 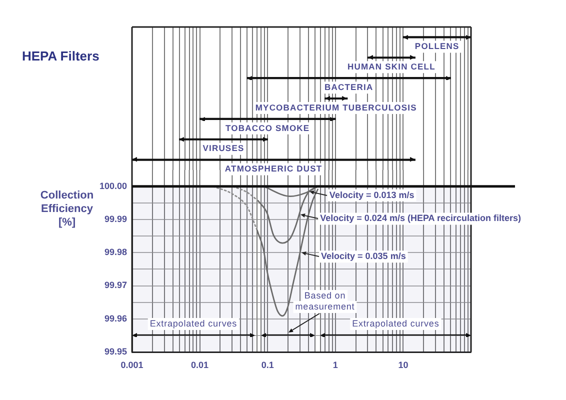 What do you see at coordinates (200, 365) in the screenshot?
I see `x-tick-label: 0.01` at bounding box center [200, 365].